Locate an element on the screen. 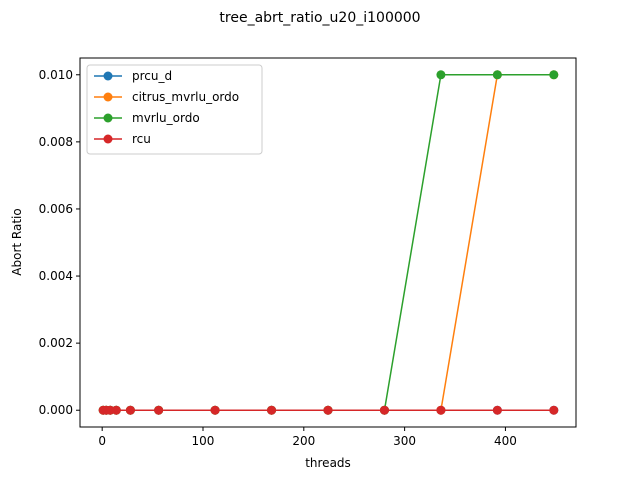 The width and height of the screenshot is (640, 480). x-axis-label: threads is located at coordinates (328, 463).